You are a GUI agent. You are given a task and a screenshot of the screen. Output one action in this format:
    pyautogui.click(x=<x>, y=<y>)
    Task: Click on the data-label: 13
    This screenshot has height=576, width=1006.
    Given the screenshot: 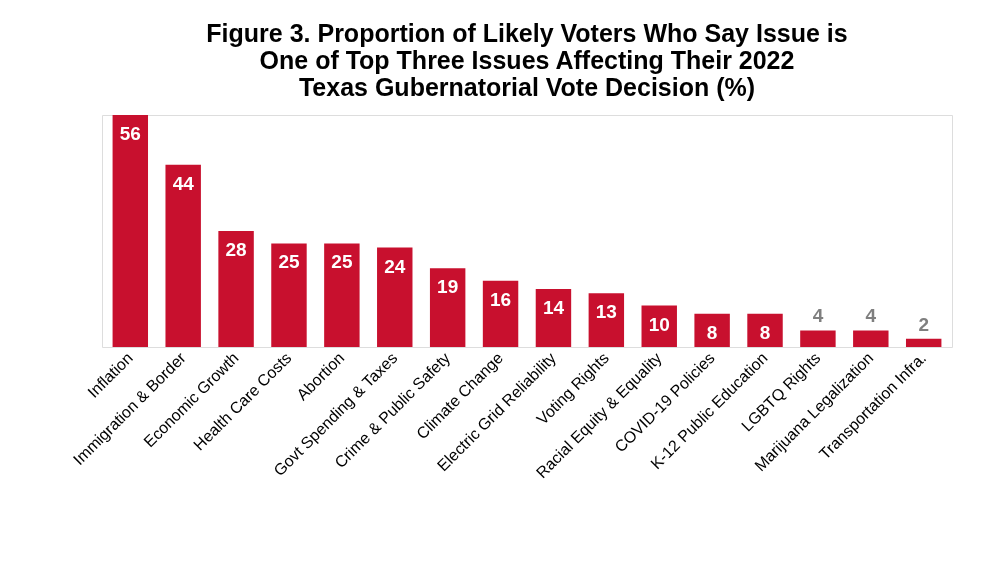 What is the action you would take?
    pyautogui.click(x=606, y=312)
    